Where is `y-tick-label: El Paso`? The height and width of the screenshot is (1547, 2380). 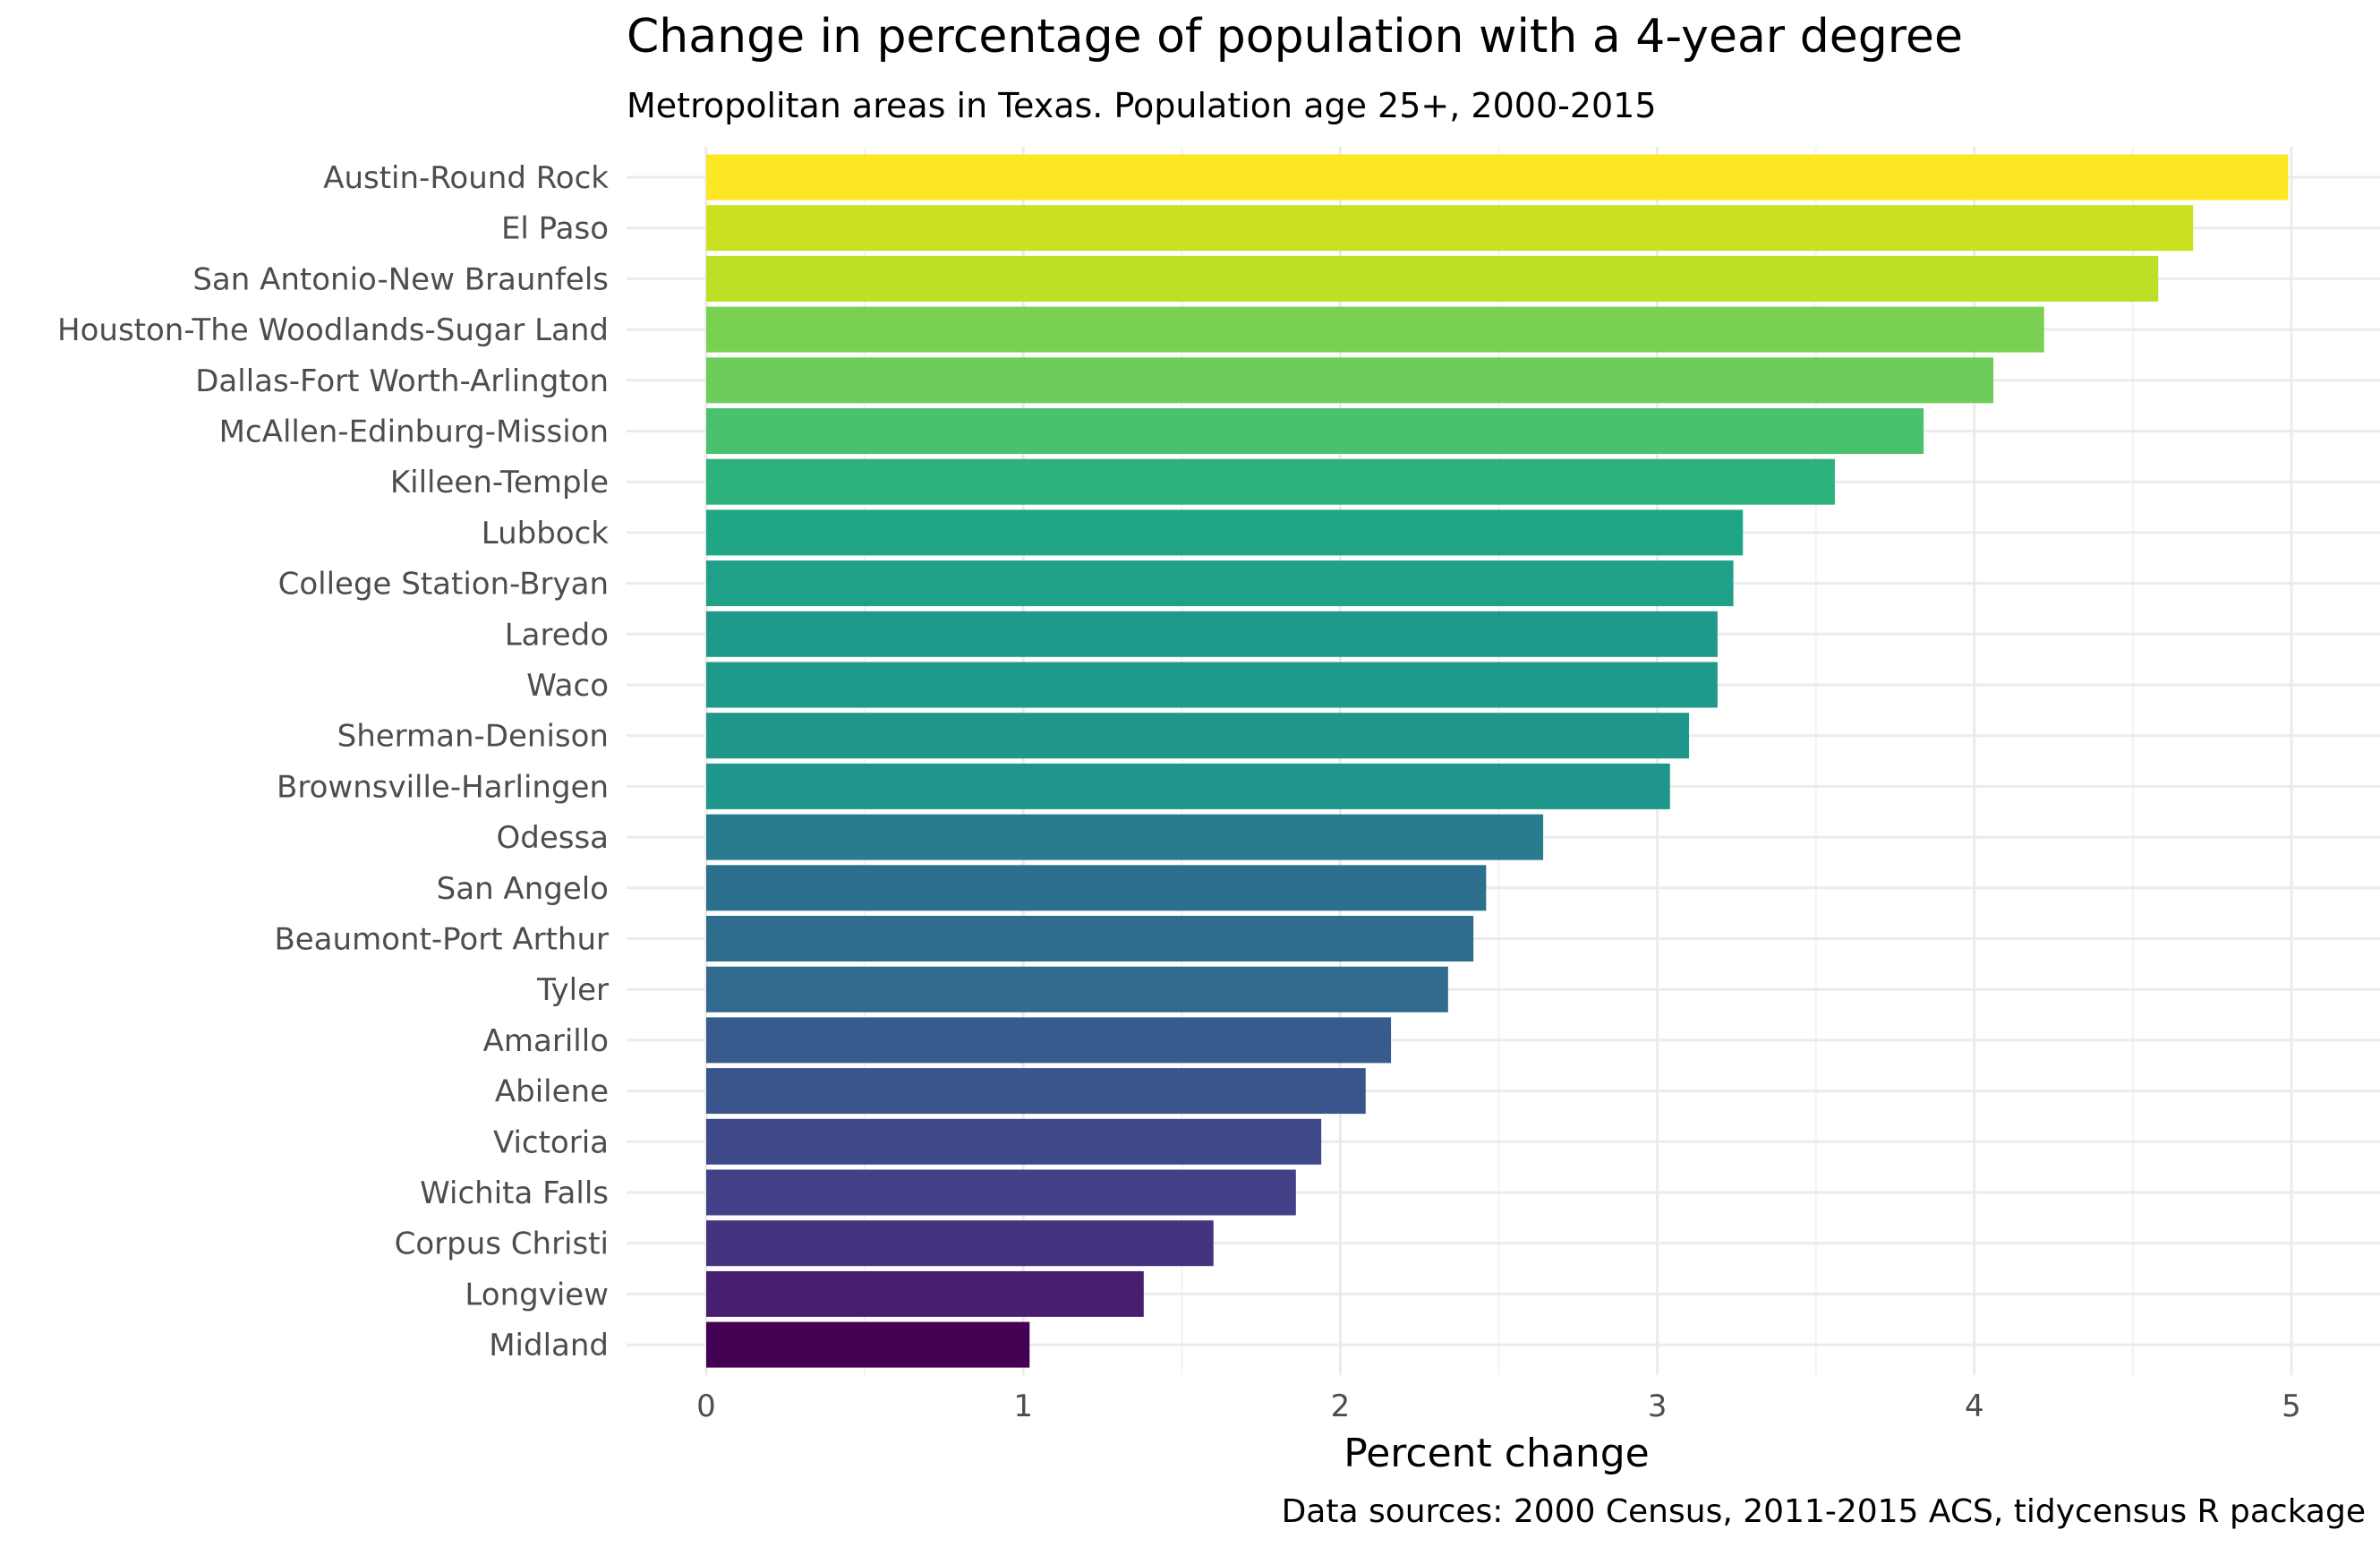 y-tick-label: El Paso is located at coordinates (555, 229).